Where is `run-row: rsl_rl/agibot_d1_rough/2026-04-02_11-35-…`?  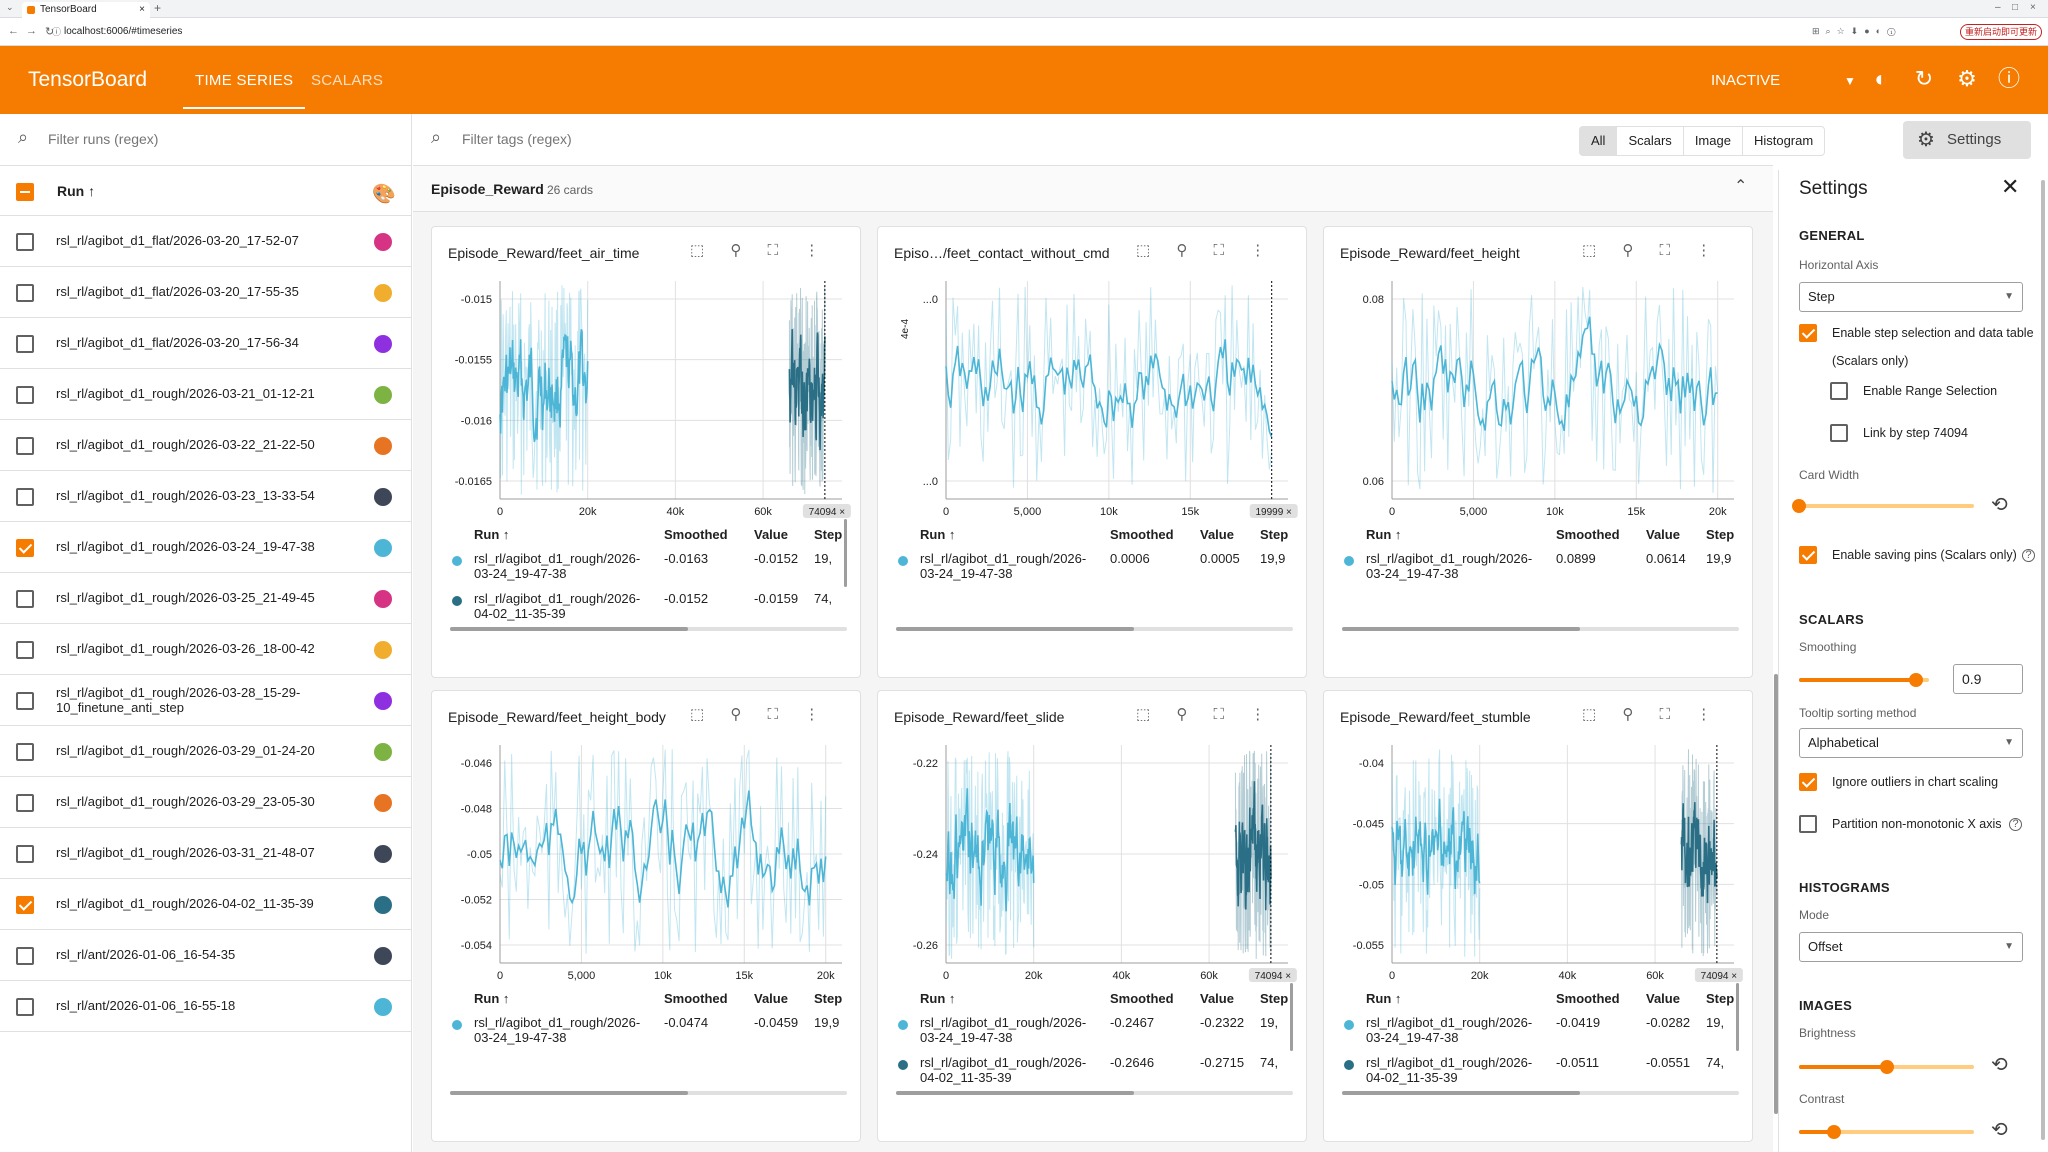 run-row: rsl_rl/agibot_d1_rough/2026-04-02_11-35-… is located at coordinates (206, 904).